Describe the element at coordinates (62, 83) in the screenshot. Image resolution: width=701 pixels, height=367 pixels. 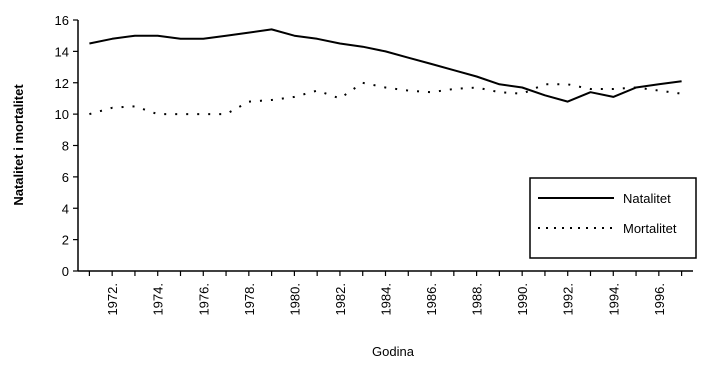
I see `y-tick-label: 12` at that location.